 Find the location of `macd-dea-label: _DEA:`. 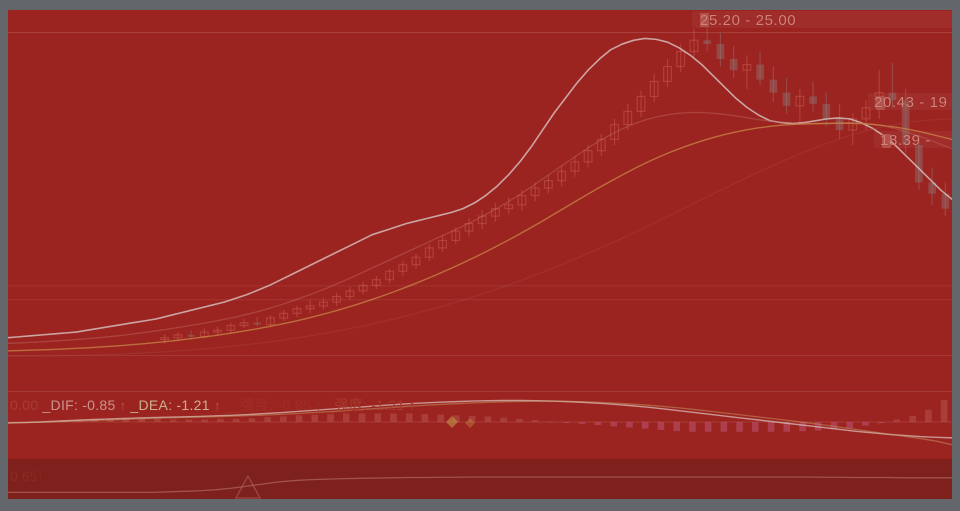

macd-dea-label: _DEA: is located at coordinates (151, 405).